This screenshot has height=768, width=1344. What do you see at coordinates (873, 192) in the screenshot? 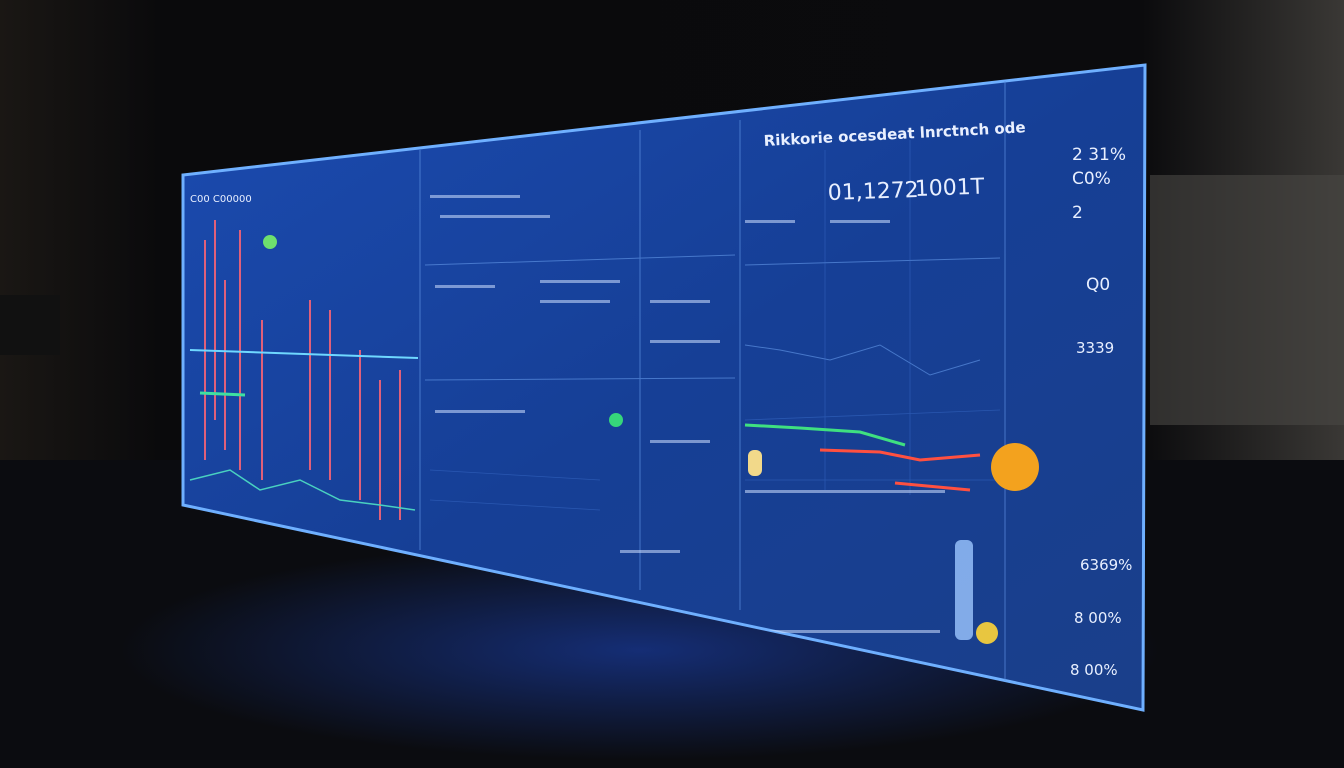
I see `primary-metric: 01,1272` at bounding box center [873, 192].